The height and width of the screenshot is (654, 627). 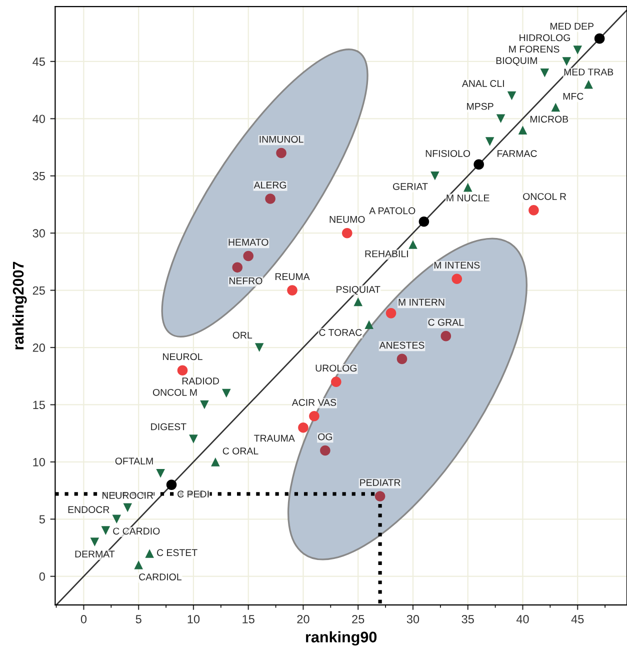 What do you see at coordinates (314, 402) in the screenshot?
I see `annotation: ACIR VAS` at bounding box center [314, 402].